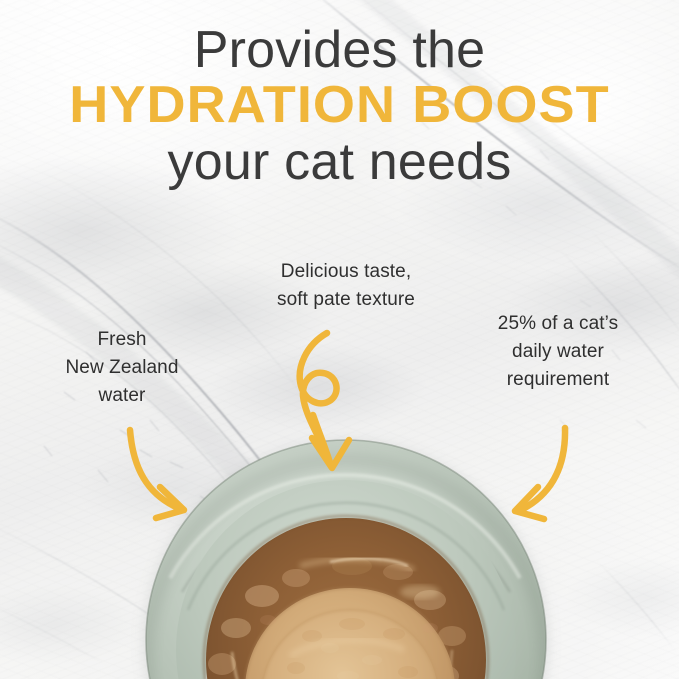 The height and width of the screenshot is (679, 679). What do you see at coordinates (540, 473) in the screenshot?
I see `curved-arrow-icon-right` at bounding box center [540, 473].